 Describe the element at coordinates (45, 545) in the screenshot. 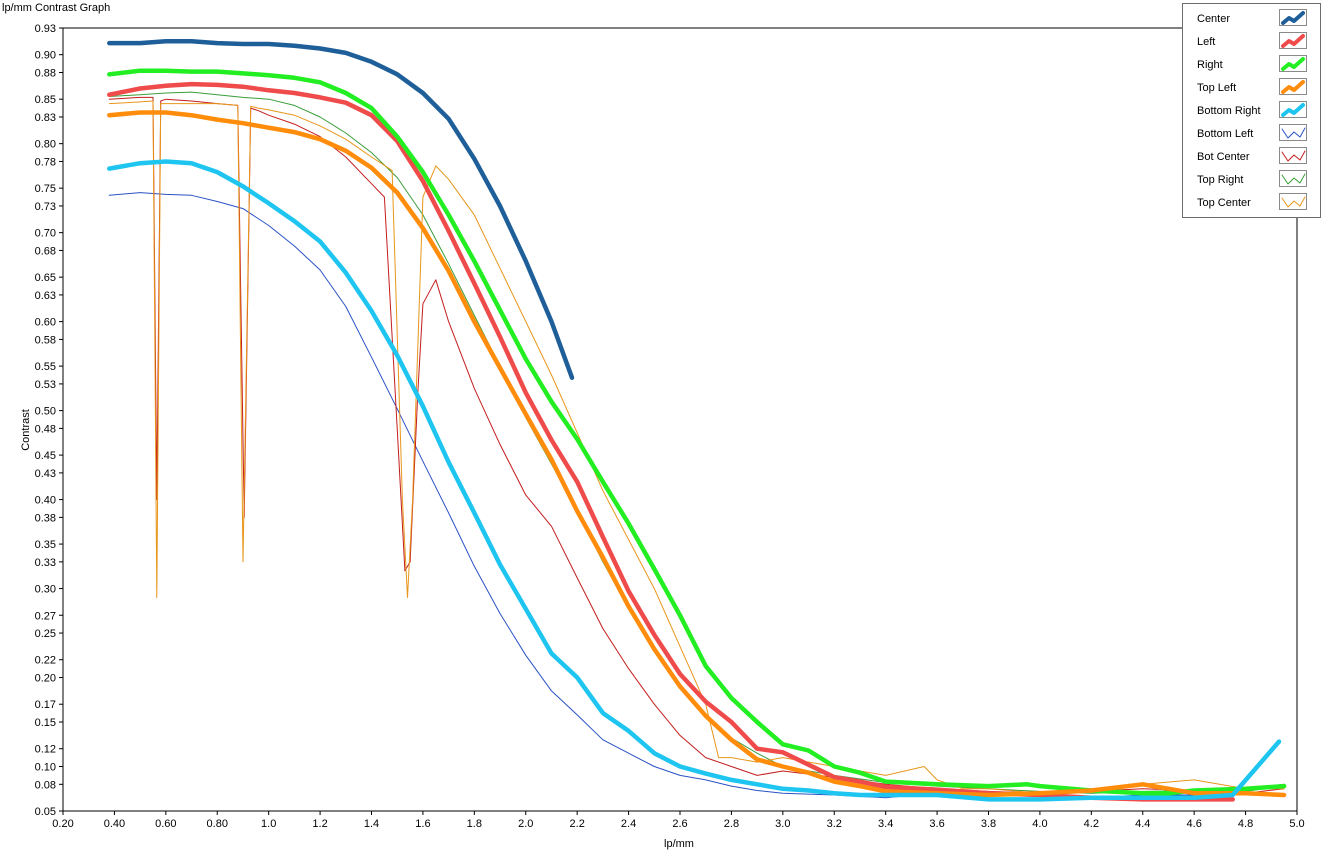

I see `y-tick-label: 0.35` at that location.